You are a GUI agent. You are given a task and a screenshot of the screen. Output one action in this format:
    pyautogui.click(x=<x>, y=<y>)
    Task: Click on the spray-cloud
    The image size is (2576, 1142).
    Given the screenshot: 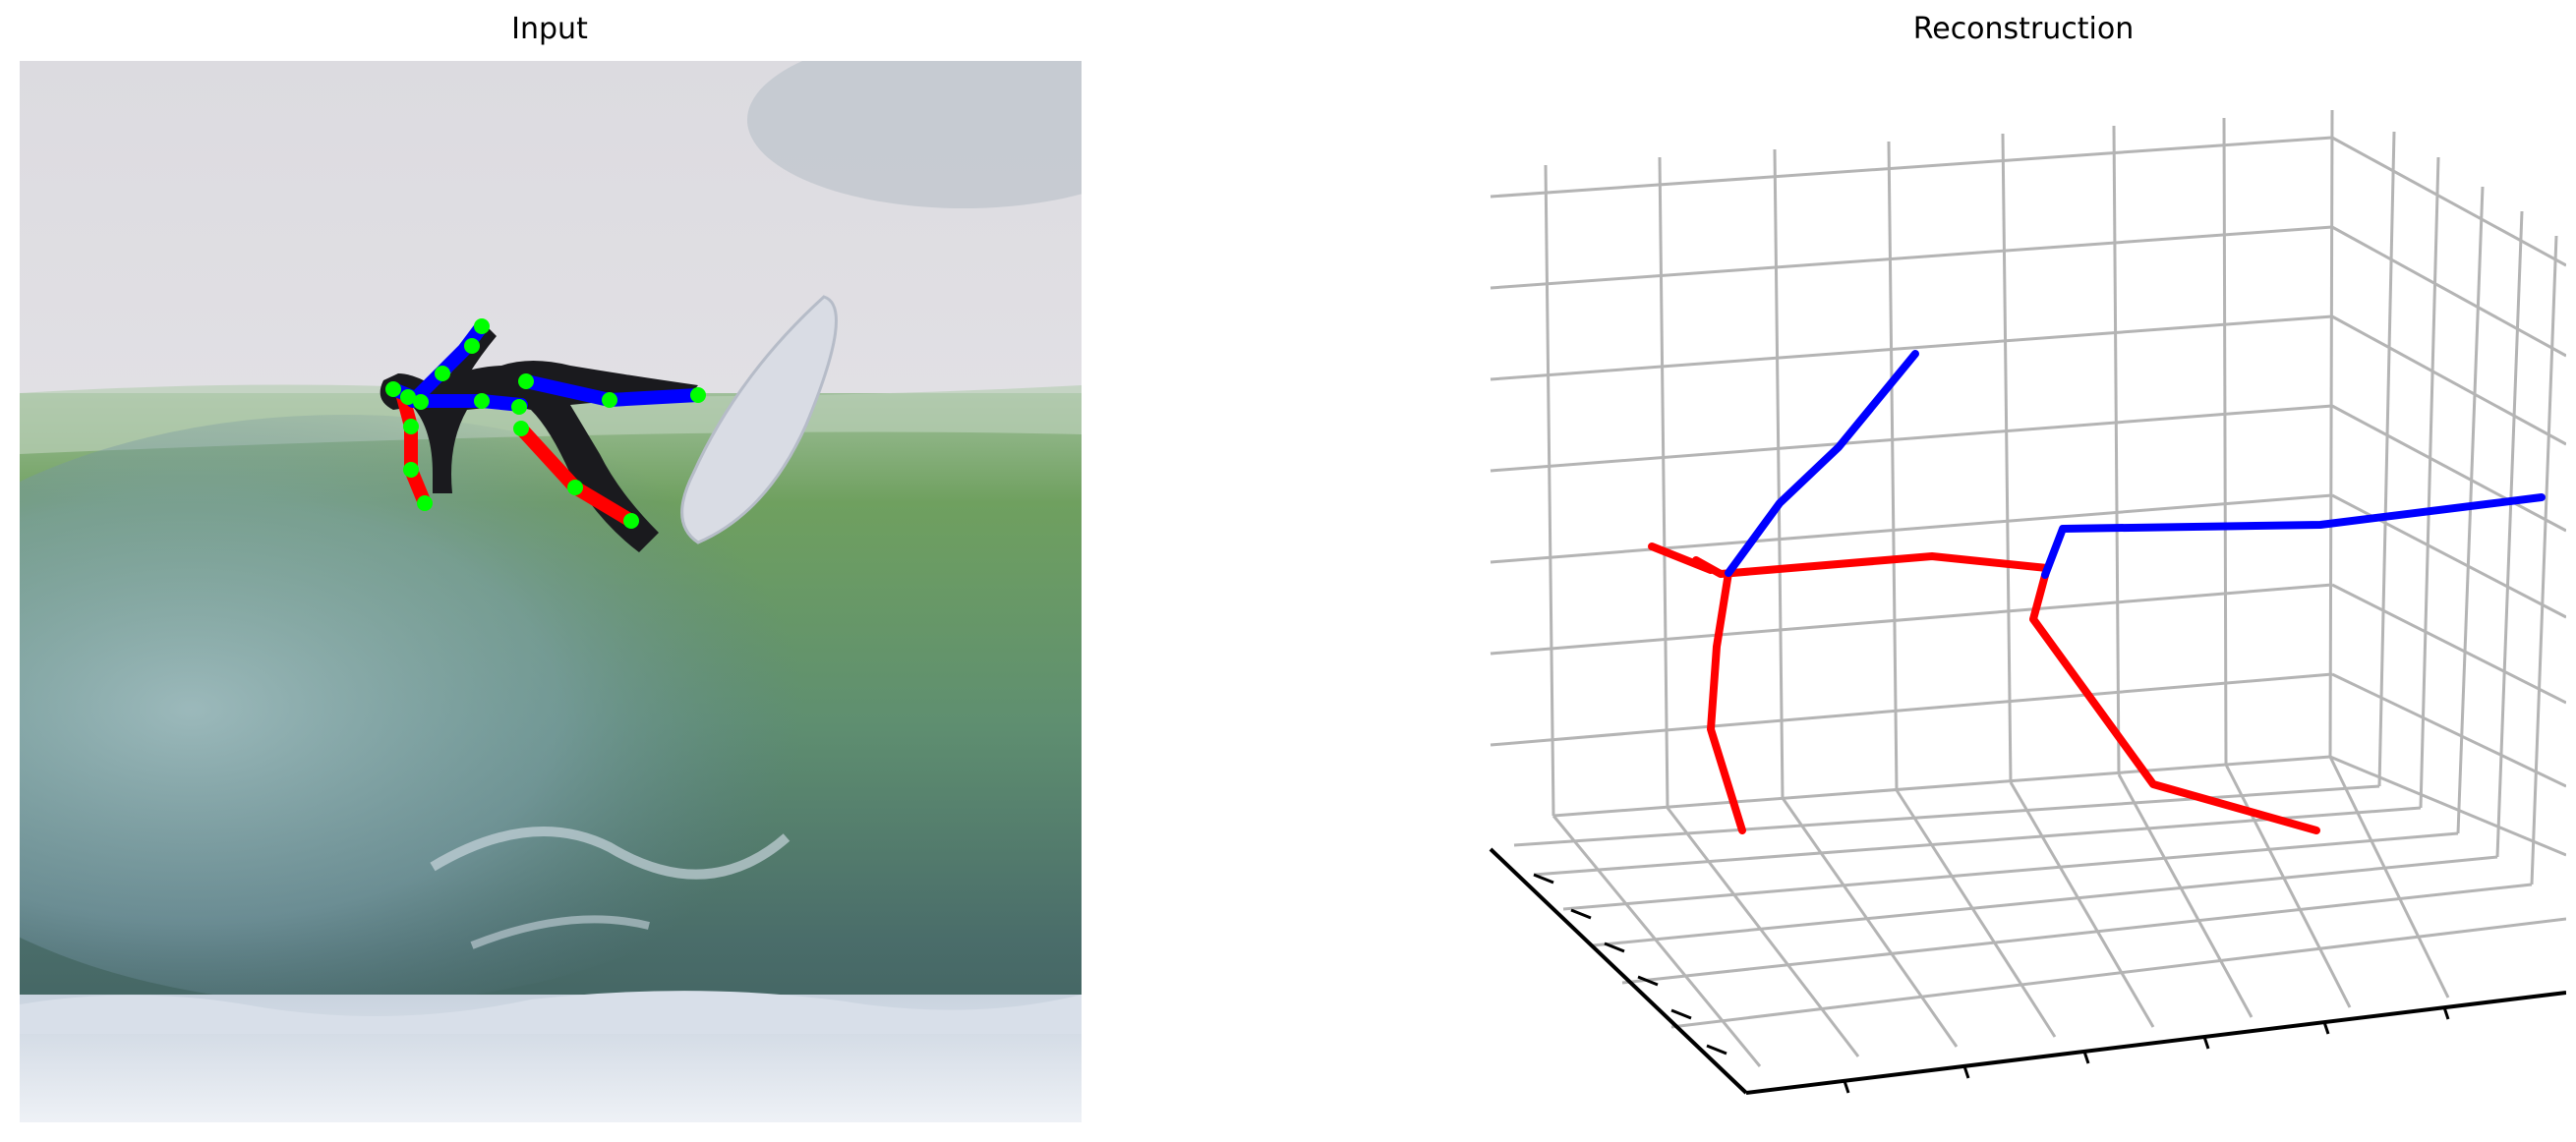 What is the action you would take?
    pyautogui.click(x=914, y=134)
    